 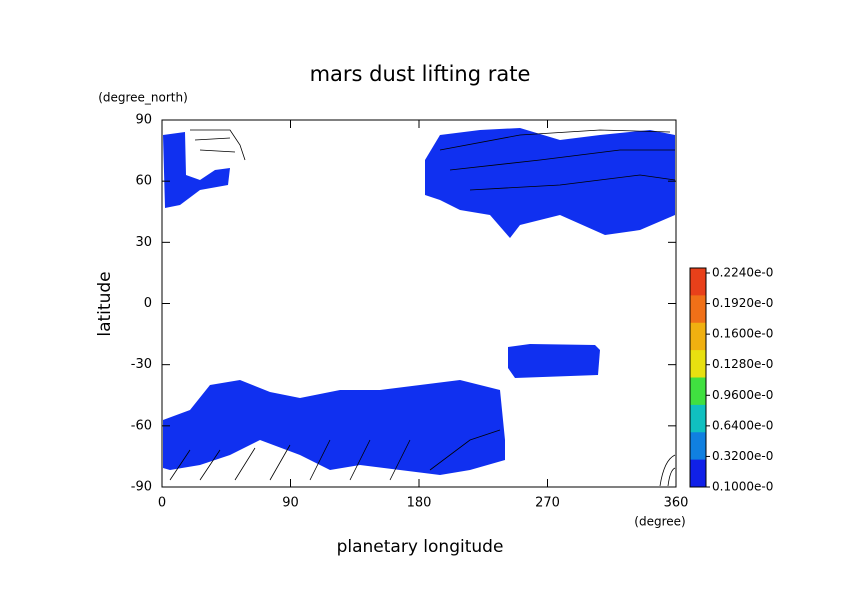 I want to click on colorbar-label: 0.1920e-0, so click(x=742, y=303).